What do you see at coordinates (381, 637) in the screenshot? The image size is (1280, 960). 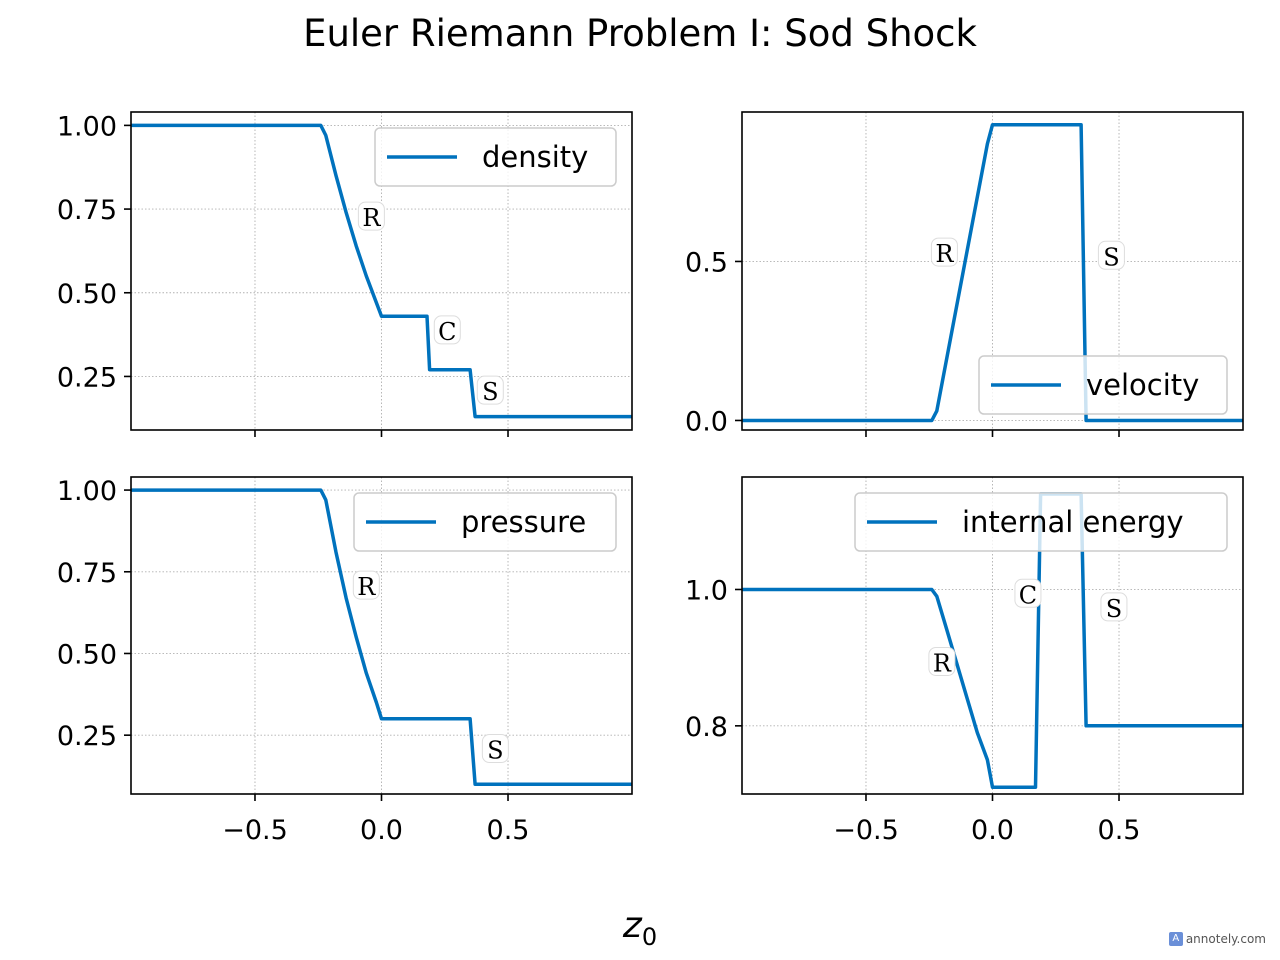 I see `series-line-pressure` at bounding box center [381, 637].